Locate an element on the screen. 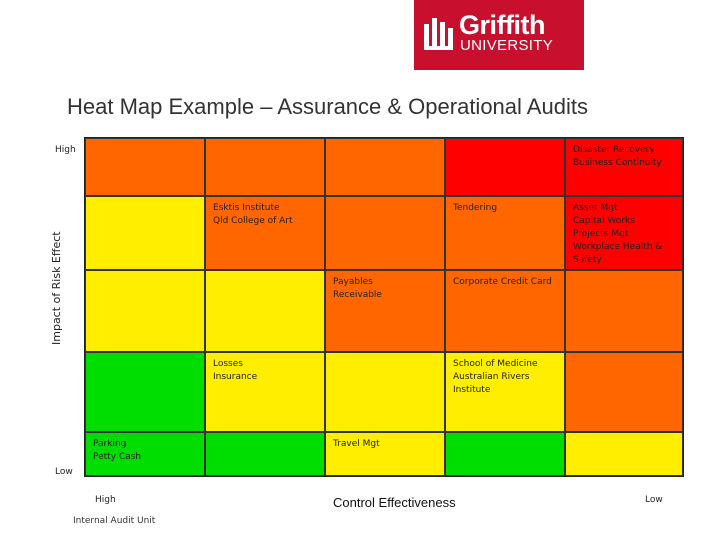  cell-label-line: Asset Mgt is located at coordinates (595, 208).